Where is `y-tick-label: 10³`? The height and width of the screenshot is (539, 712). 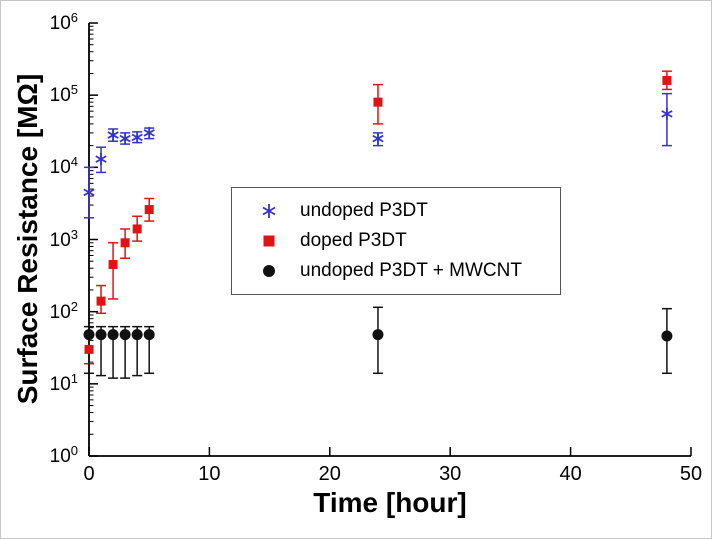
y-tick-label: 10³ is located at coordinates (63, 238).